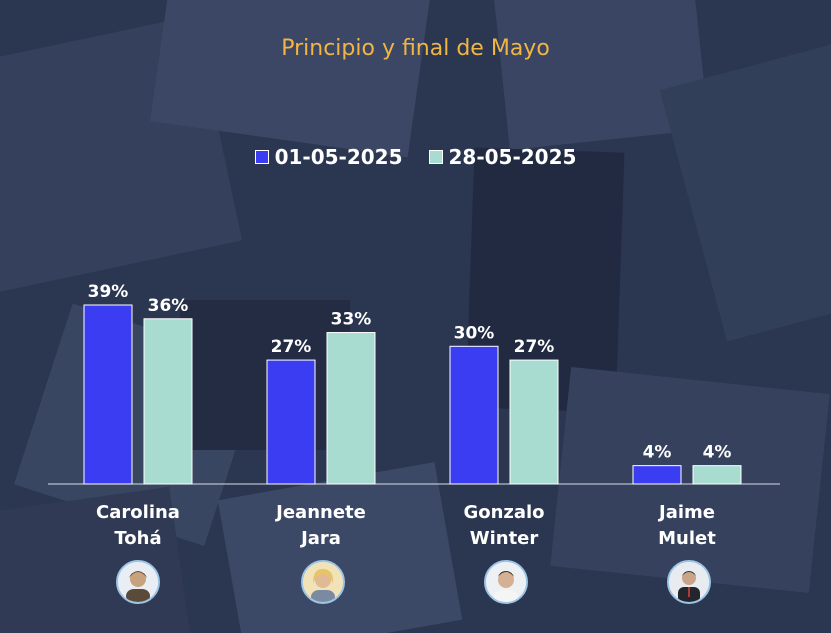 The height and width of the screenshot is (633, 831). I want to click on avatar-jaime-mulet, so click(689, 582).